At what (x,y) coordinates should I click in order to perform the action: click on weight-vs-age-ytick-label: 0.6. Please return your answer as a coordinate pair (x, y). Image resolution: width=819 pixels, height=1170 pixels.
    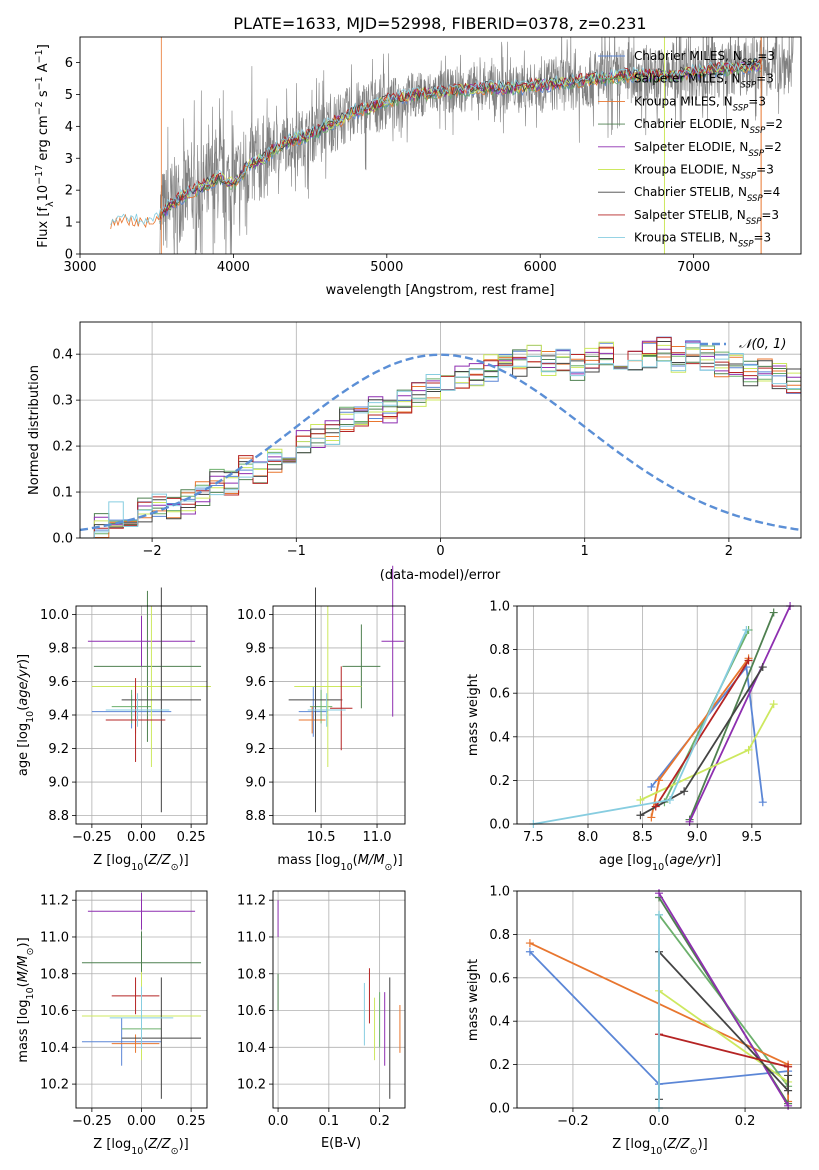
    Looking at the image, I should click on (499, 694).